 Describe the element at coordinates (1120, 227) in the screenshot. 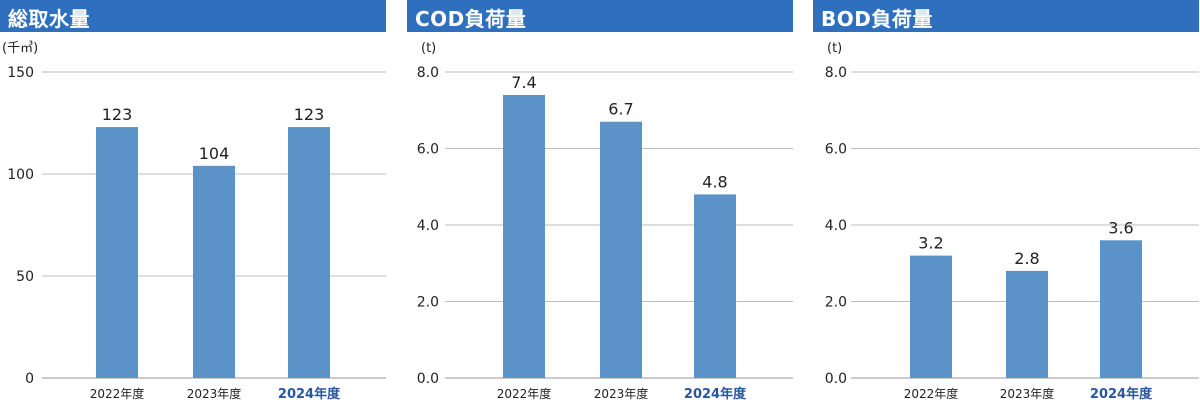

I see `data-label: 3.6` at that location.